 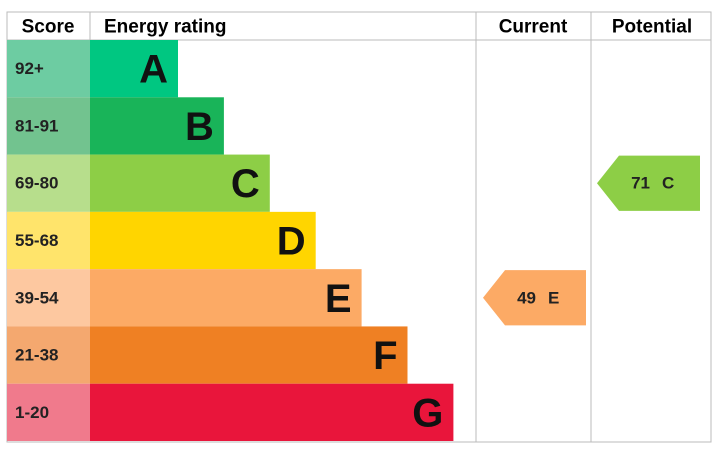 What do you see at coordinates (37, 297) in the screenshot?
I see `score-range: 39-54` at bounding box center [37, 297].